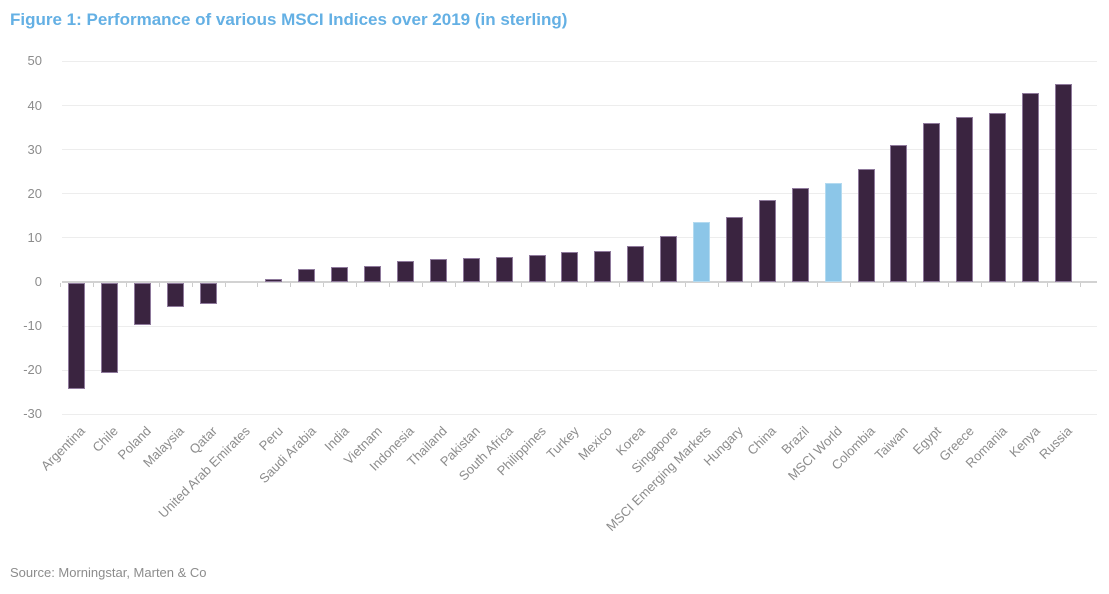 The width and height of the screenshot is (1109, 594). I want to click on bar-romania, so click(998, 197).